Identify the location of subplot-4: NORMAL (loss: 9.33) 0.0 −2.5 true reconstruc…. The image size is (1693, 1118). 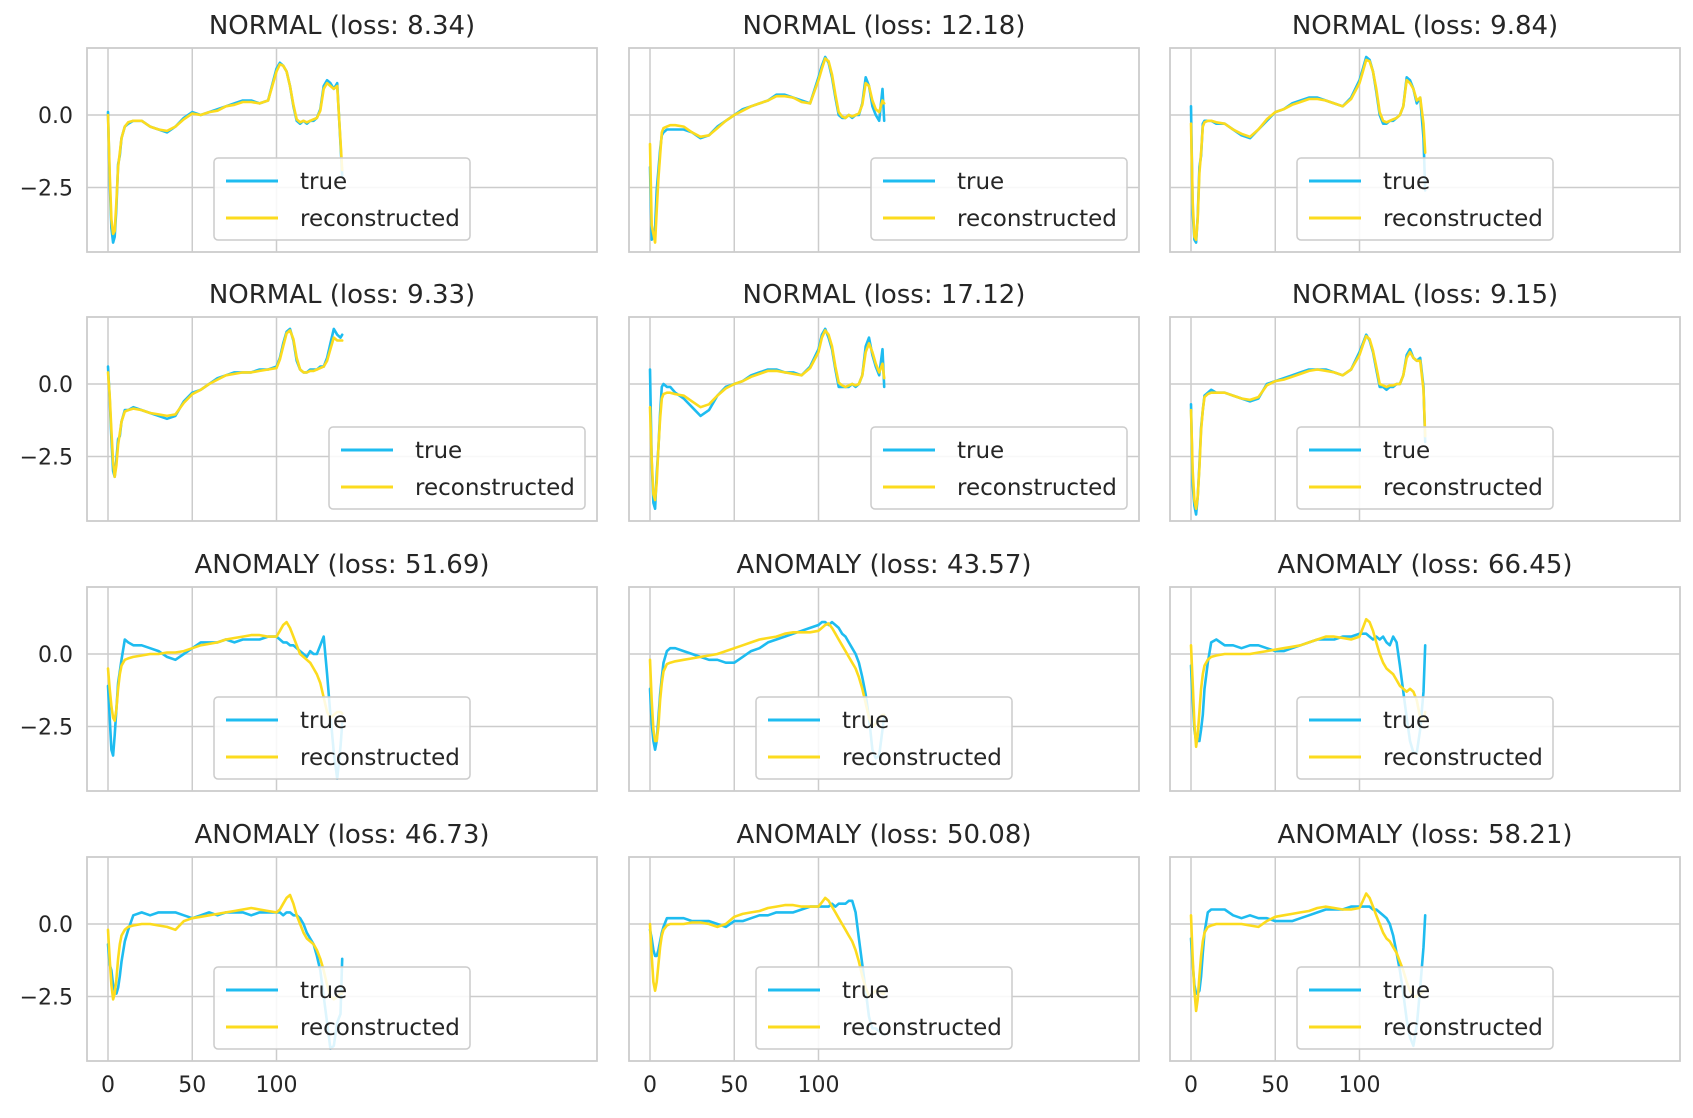
(309, 401).